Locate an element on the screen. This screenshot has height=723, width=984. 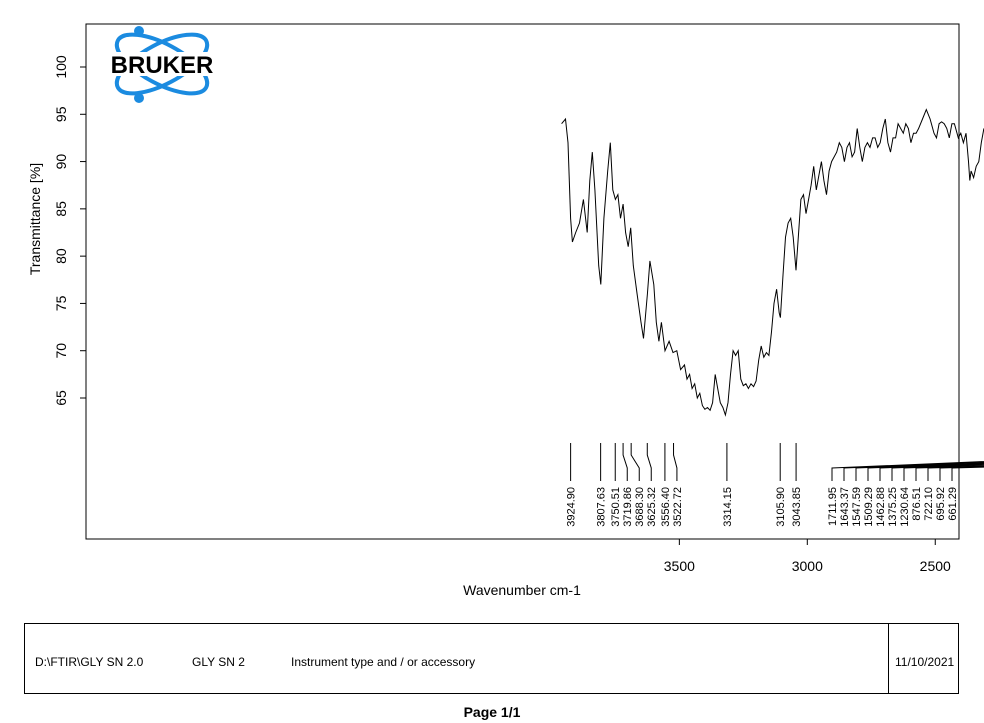
peak-label: 1547.59 is located at coordinates (857, 507).